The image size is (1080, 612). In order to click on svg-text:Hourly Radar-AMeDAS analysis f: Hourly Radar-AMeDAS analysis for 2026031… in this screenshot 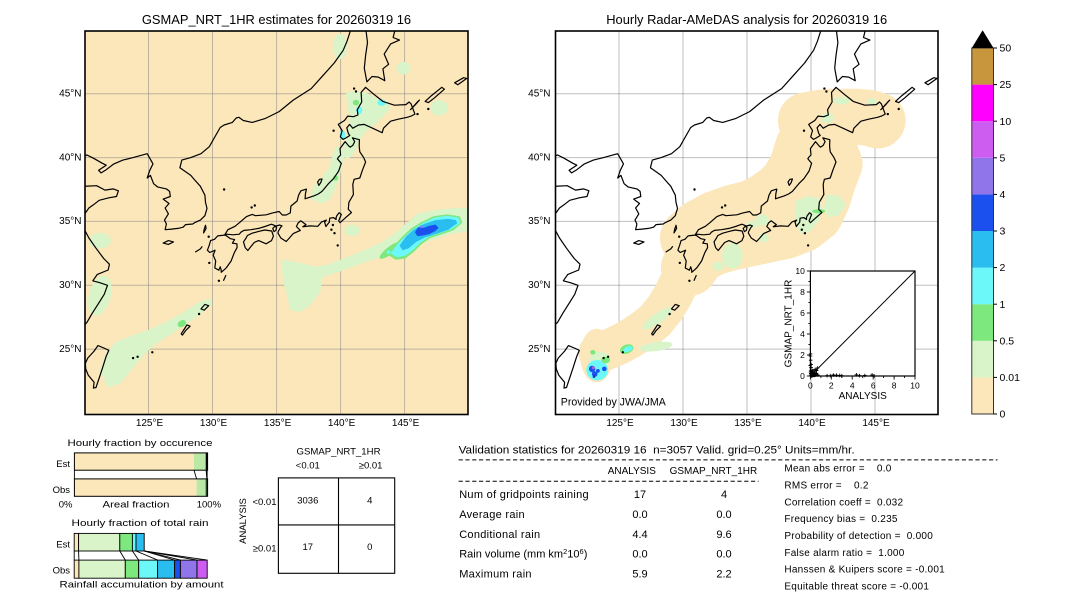, I will do `click(746, 19)`.